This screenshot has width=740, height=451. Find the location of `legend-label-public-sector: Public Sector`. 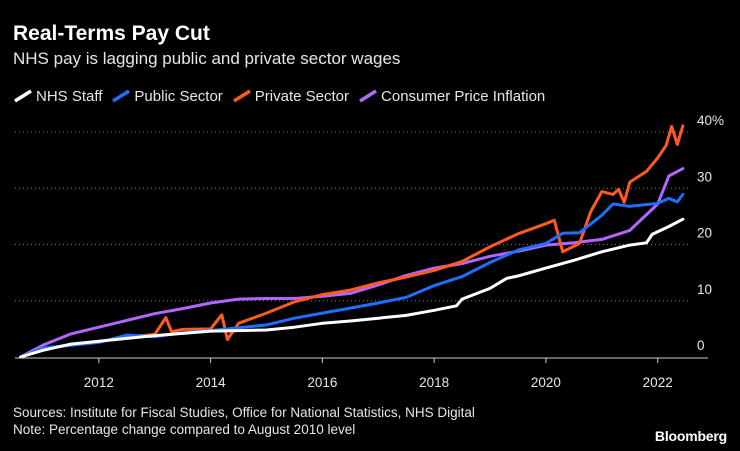

legend-label-public-sector: Public Sector is located at coordinates (178, 96).